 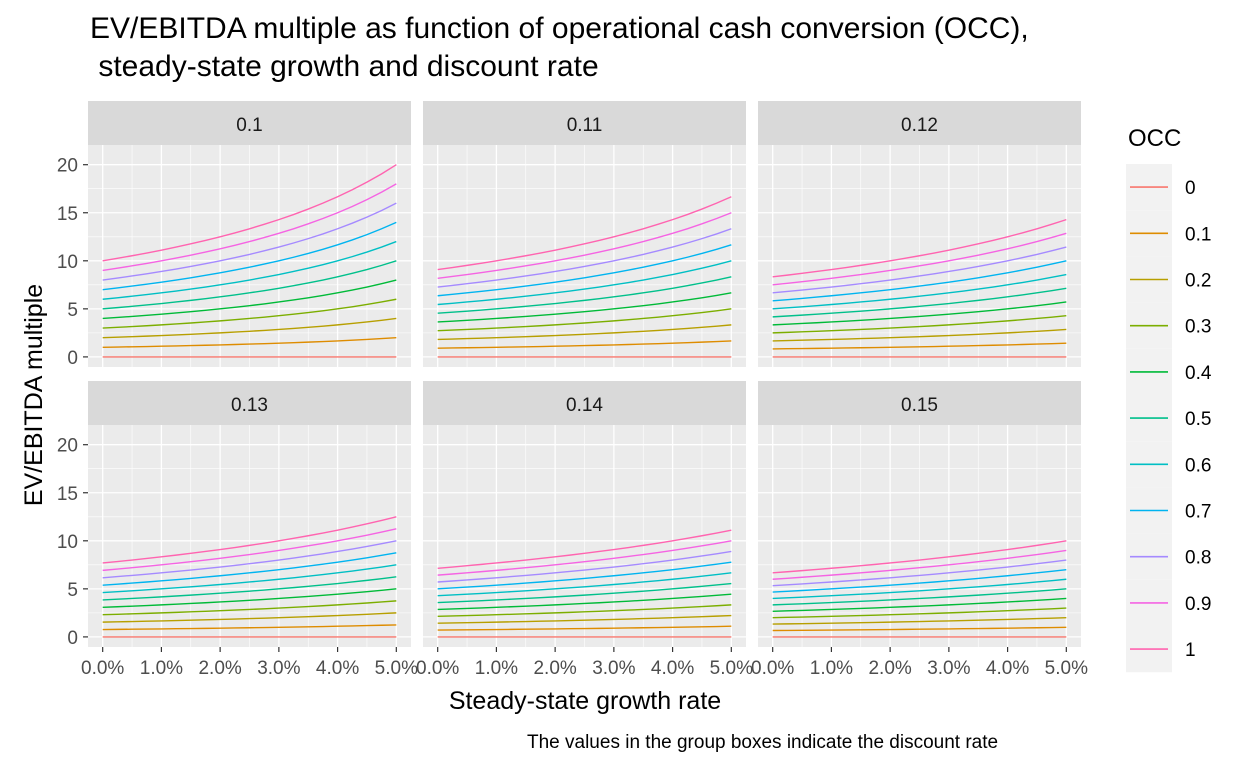 I want to click on legend-title: OCC, so click(x=1154, y=138).